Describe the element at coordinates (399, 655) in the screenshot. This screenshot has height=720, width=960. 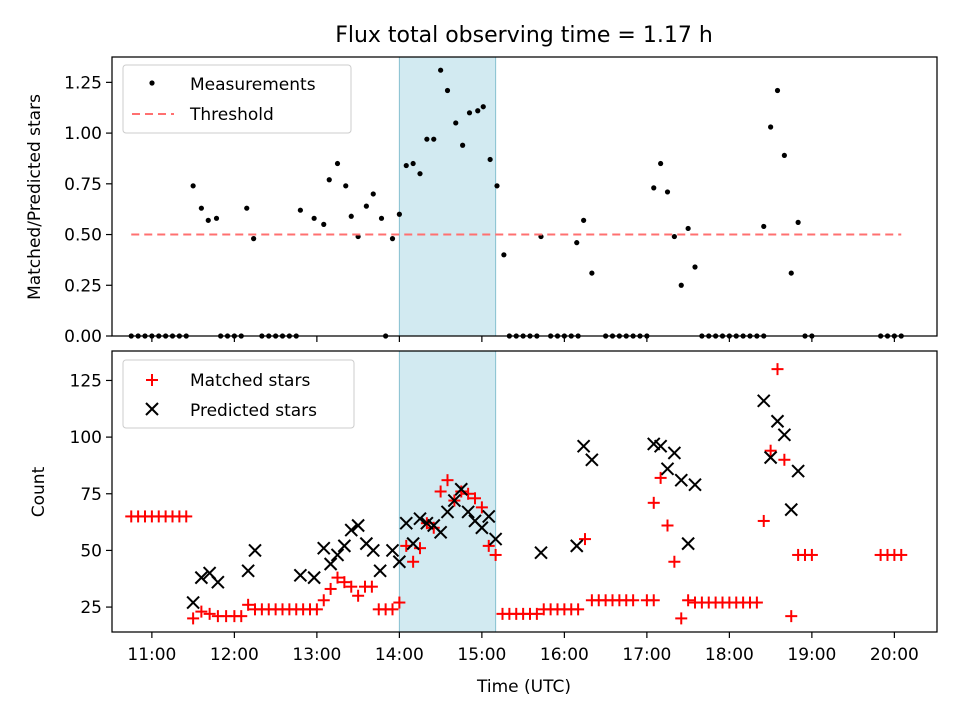
I see `x-tick-label: 14:00` at that location.